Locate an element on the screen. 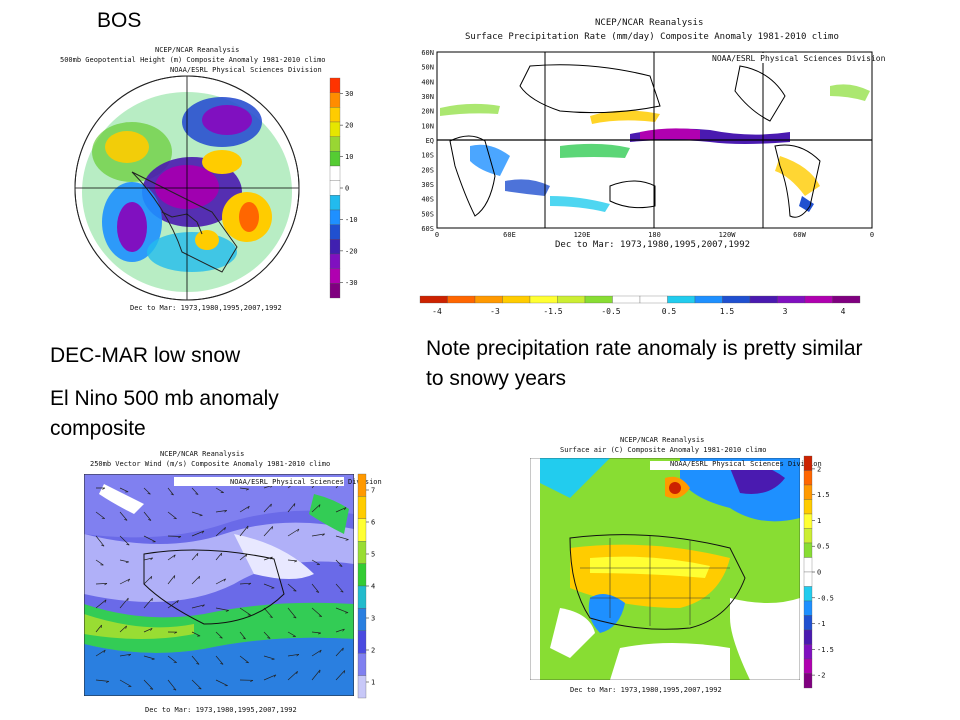  map-sfcair-plot is located at coordinates (665, 569).